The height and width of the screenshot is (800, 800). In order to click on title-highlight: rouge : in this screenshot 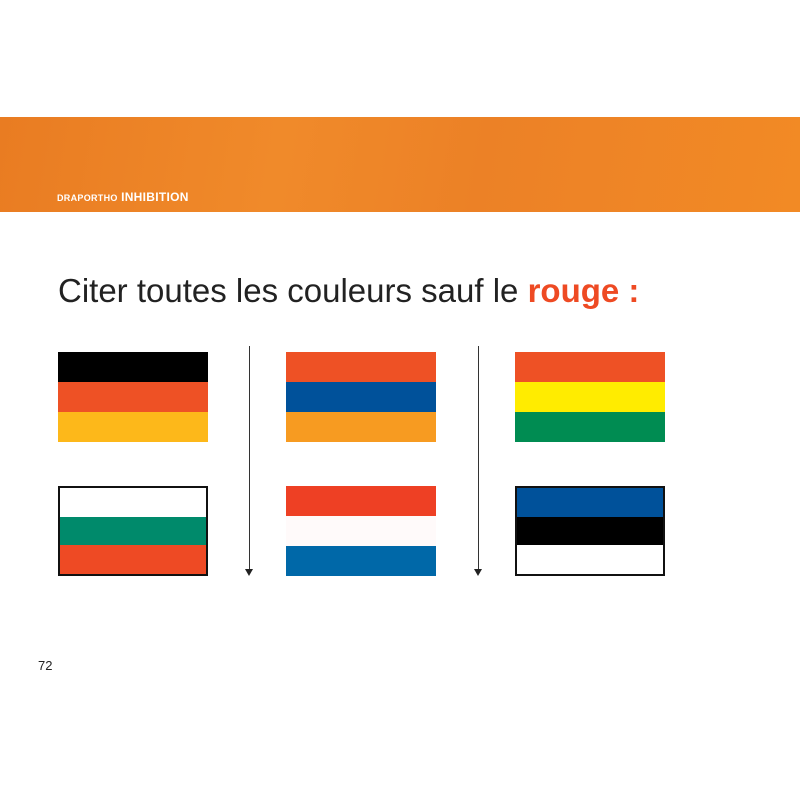, I will do `click(583, 290)`.